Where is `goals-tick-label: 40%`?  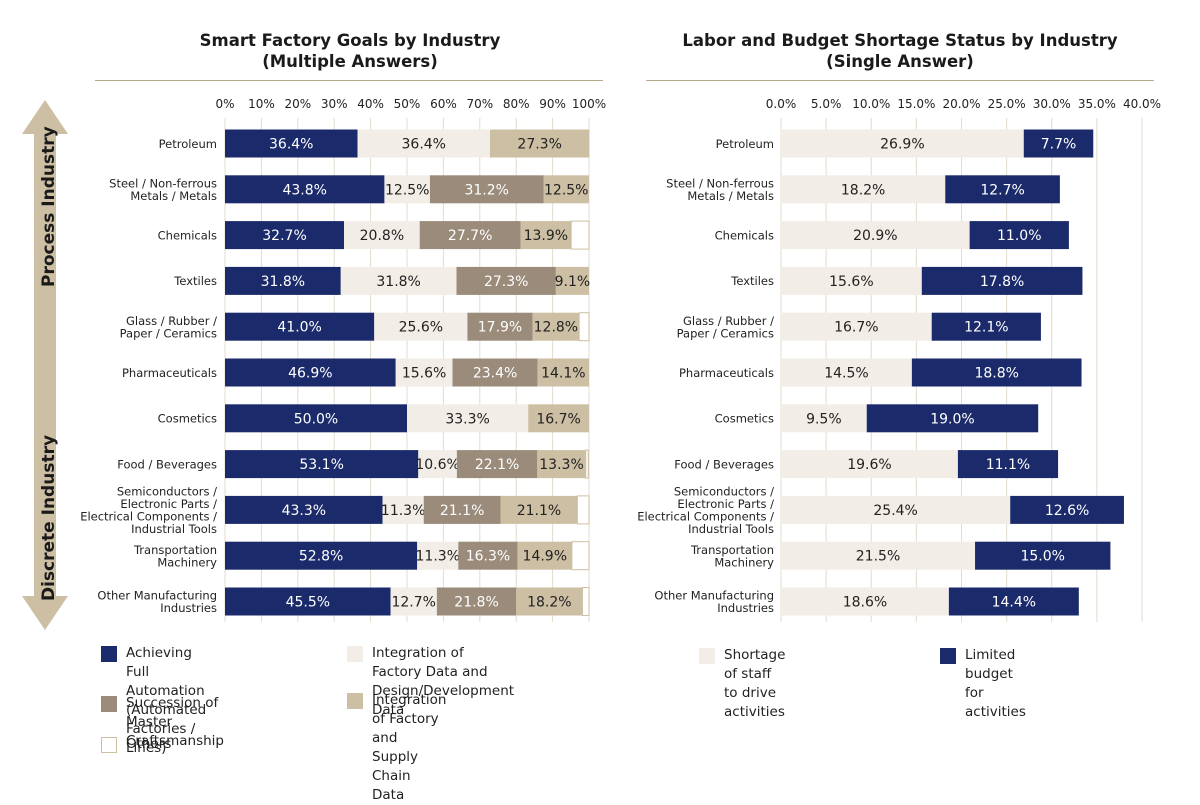 goals-tick-label: 40% is located at coordinates (370, 104).